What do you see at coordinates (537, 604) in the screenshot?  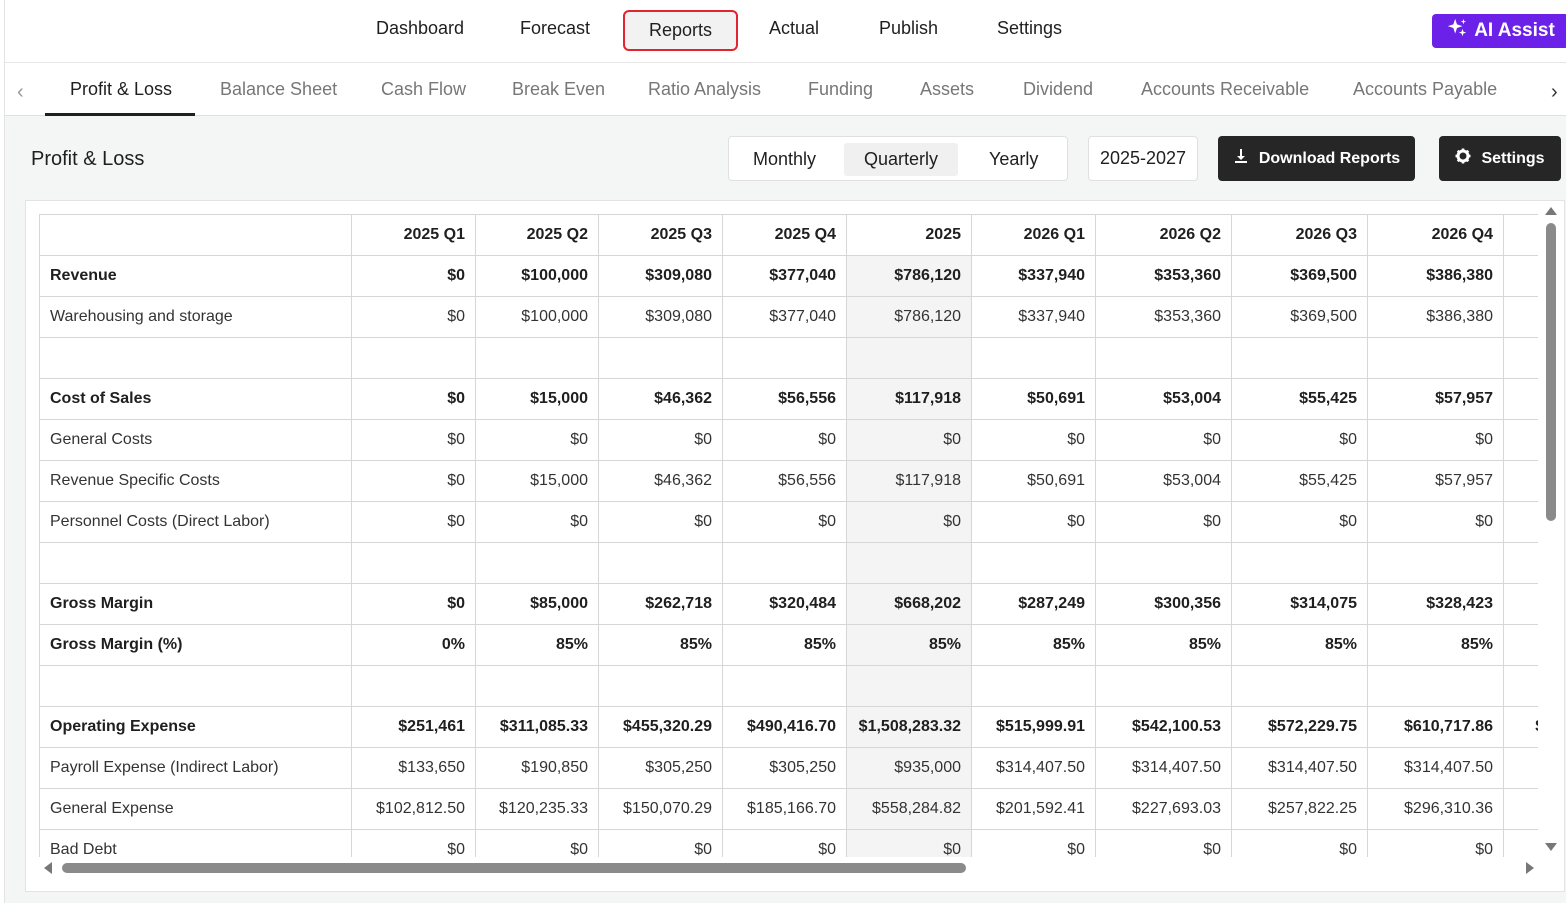 I see `table-cell: $85,000` at bounding box center [537, 604].